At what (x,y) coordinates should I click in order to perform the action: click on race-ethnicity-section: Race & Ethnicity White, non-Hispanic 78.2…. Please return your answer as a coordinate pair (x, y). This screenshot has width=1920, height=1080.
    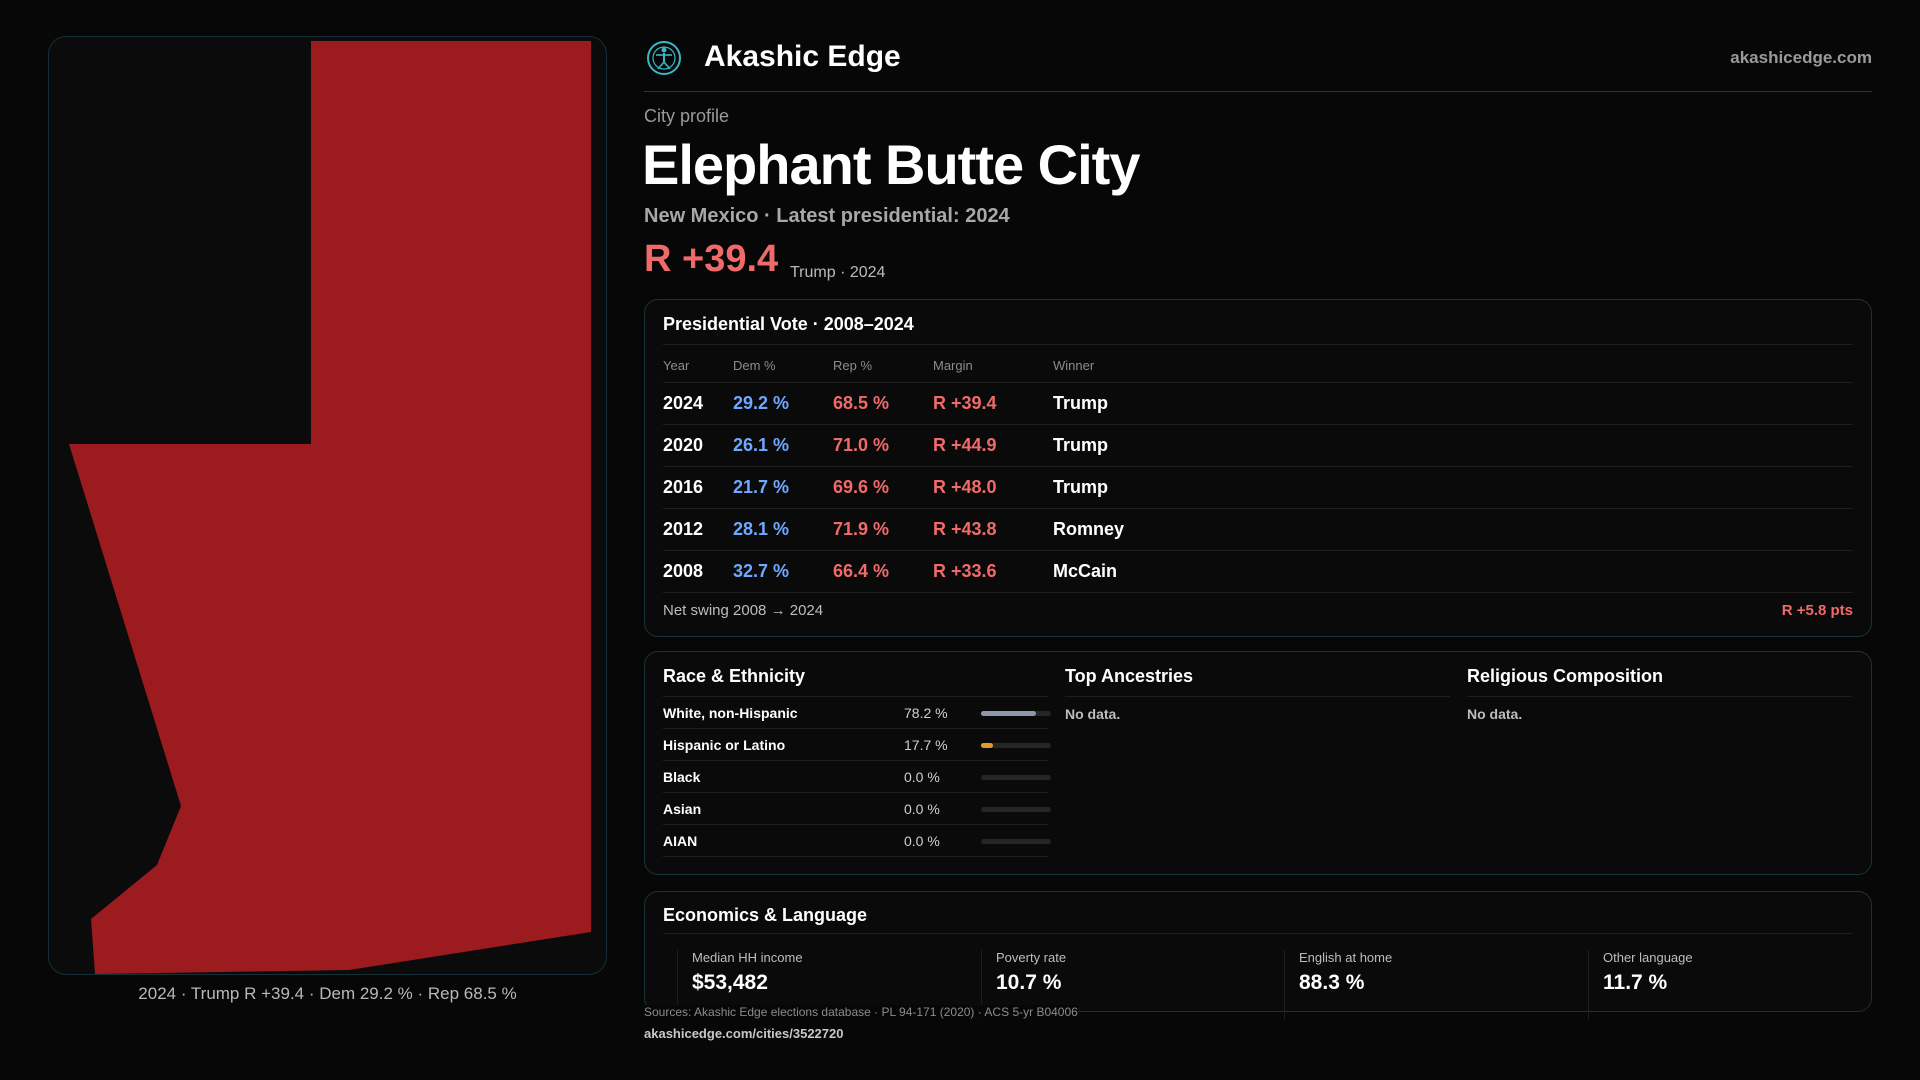
    Looking at the image, I should click on (857, 761).